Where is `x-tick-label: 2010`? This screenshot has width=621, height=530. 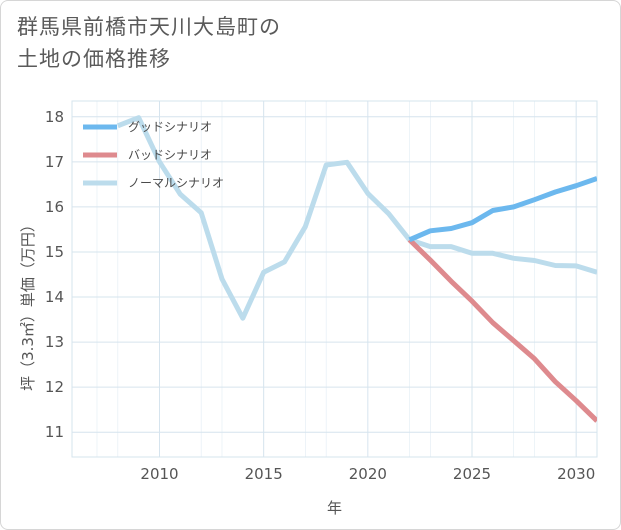 x-tick-label: 2010 is located at coordinates (159, 474).